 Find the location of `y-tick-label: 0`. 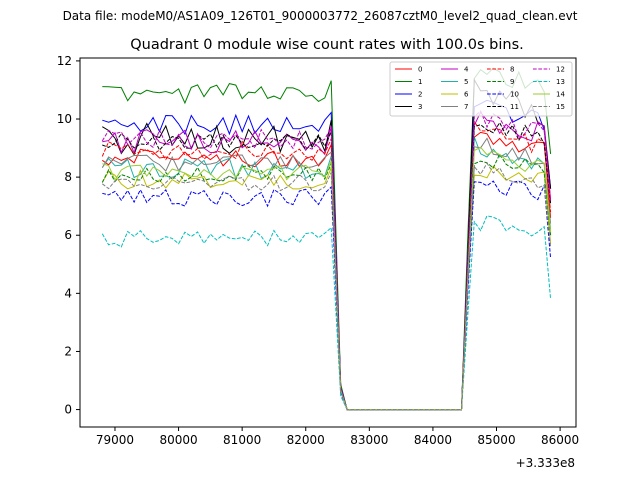

y-tick-label: 0 is located at coordinates (68, 410).